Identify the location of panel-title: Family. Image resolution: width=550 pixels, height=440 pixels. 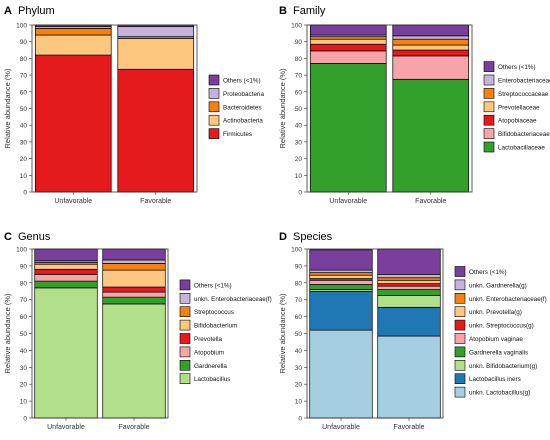
(309, 11).